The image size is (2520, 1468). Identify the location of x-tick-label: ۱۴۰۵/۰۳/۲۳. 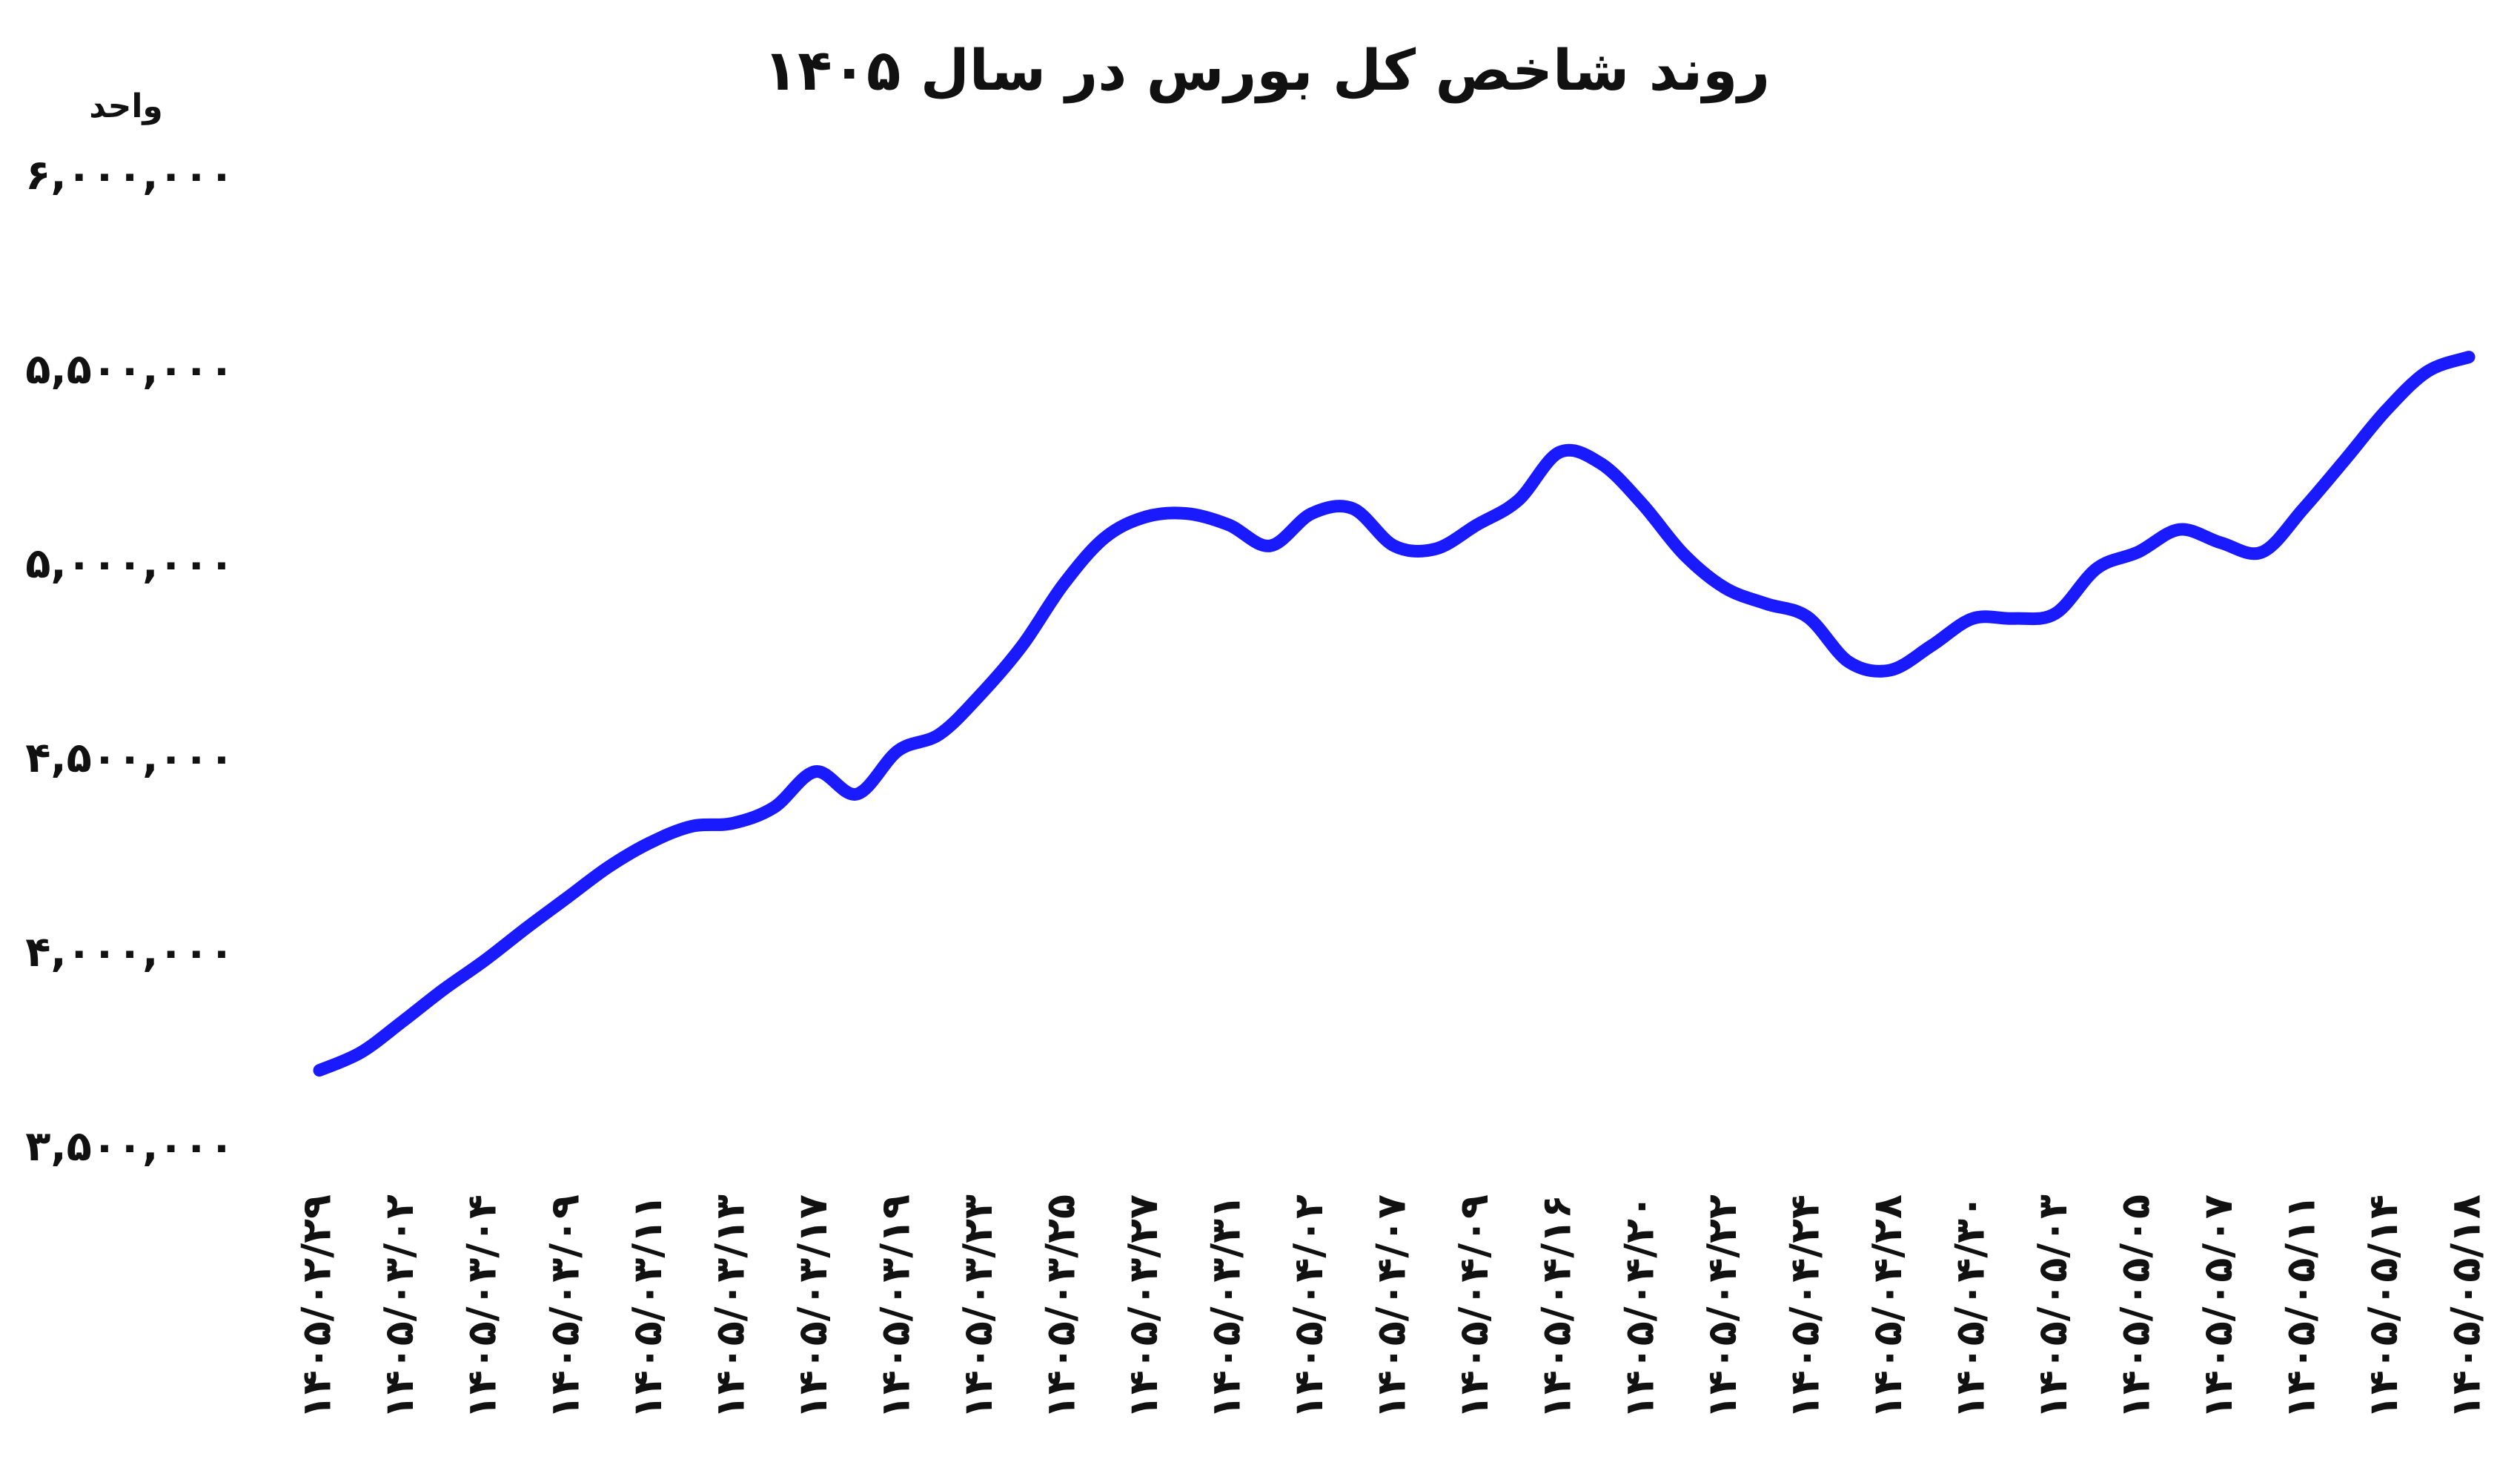
(978, 1306).